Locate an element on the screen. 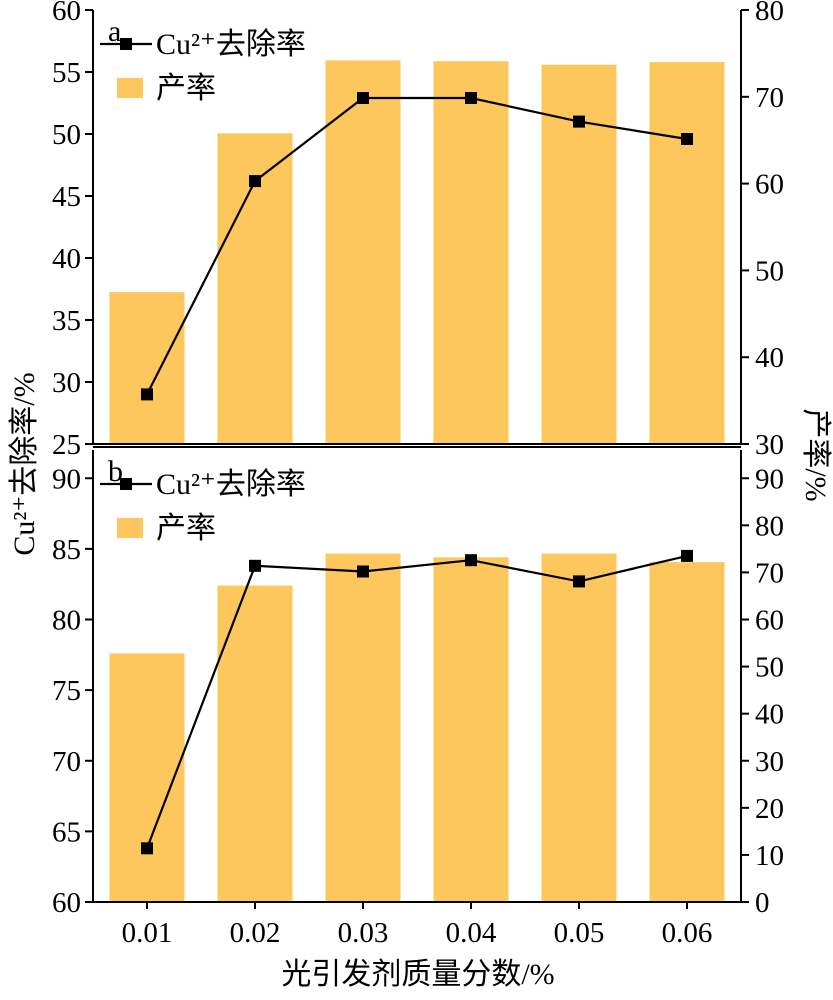 This screenshot has height=1000, width=833. right-tick-label: 90 is located at coordinates (769, 479).